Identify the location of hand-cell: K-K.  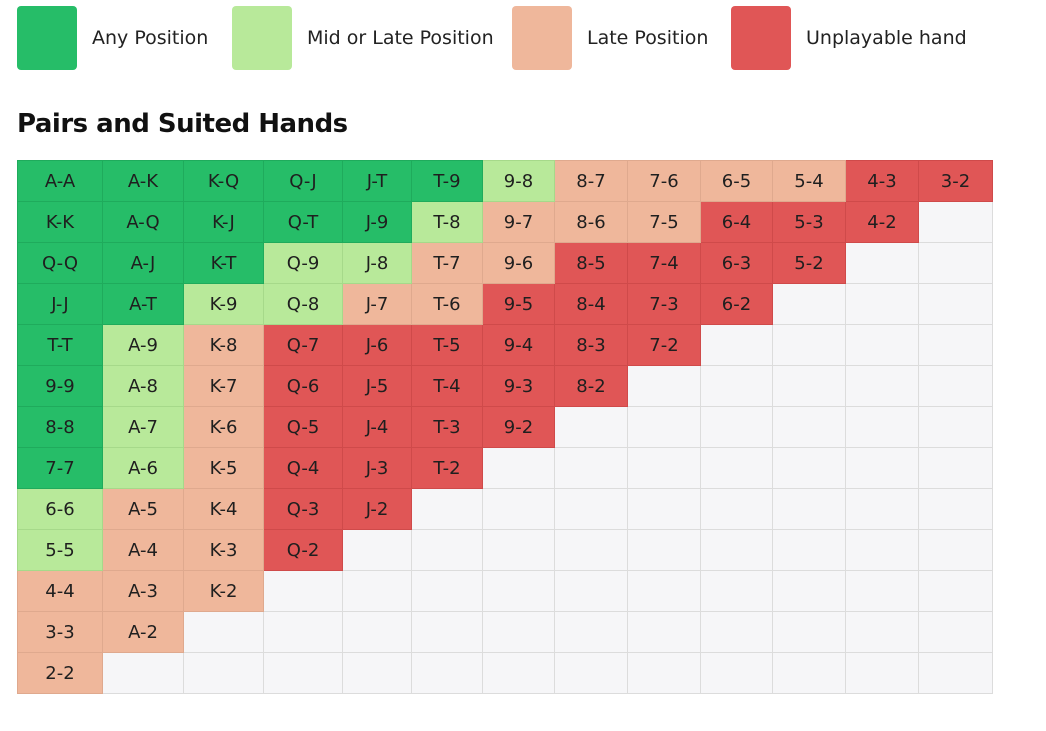
(60, 222).